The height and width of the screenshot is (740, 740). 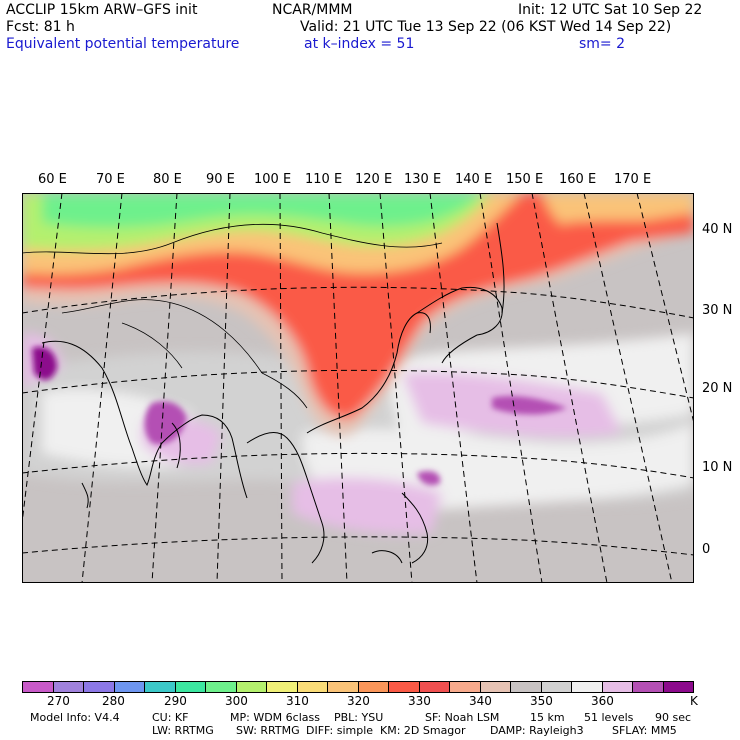 I want to click on lat-label: 0, so click(x=706, y=549).